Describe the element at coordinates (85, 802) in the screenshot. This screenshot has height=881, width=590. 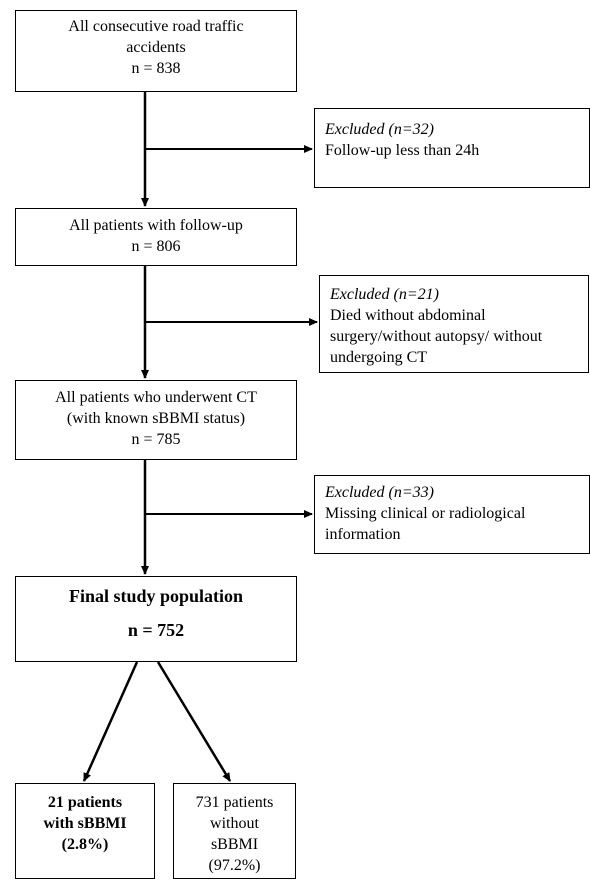
I see `with-sbbmi-line1: 21 patients` at that location.